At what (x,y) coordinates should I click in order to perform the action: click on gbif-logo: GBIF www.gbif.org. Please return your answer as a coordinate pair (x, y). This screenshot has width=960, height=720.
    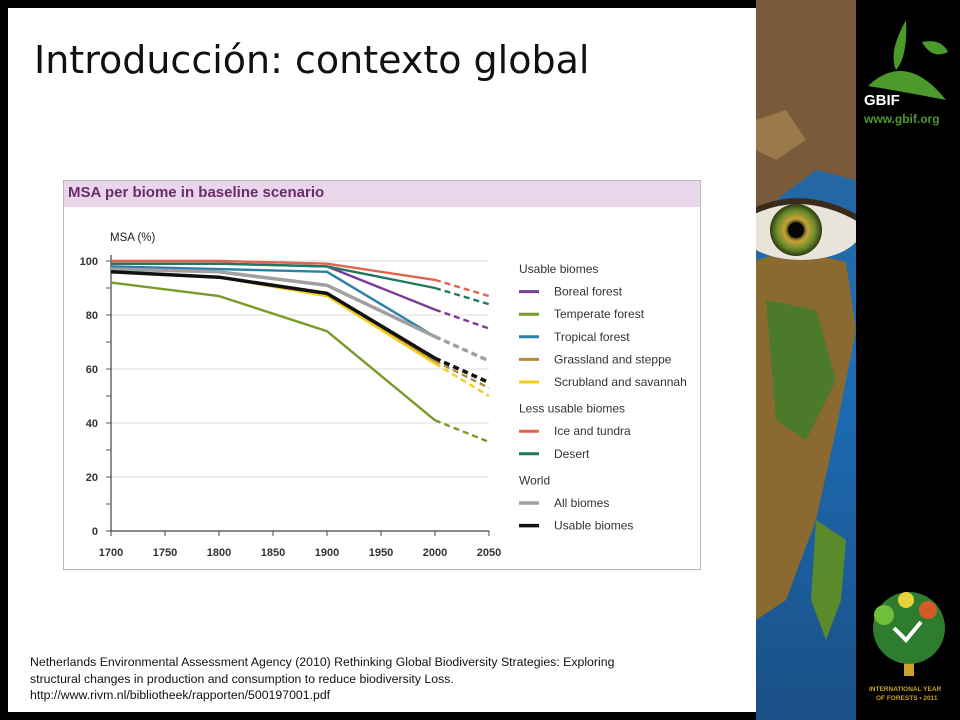
    Looking at the image, I should click on (905, 73).